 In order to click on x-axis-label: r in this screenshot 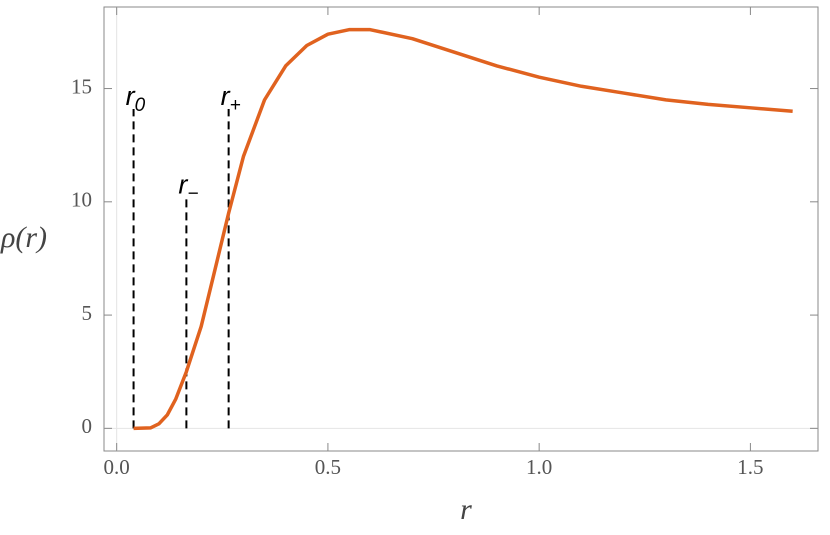, I will do `click(466, 509)`.